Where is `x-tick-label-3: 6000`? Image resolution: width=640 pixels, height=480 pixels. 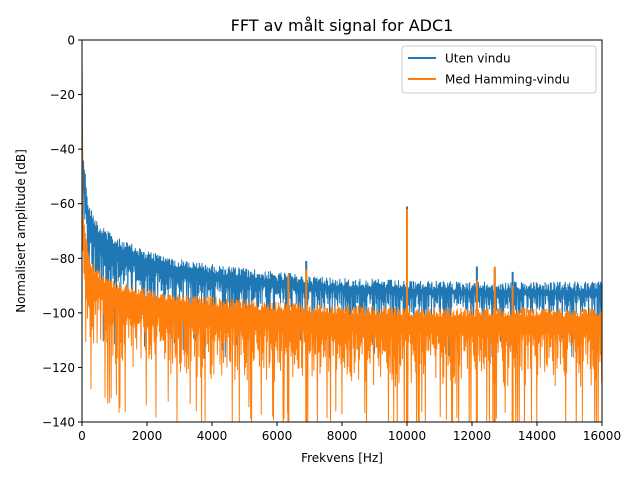 x-tick-label-3: 6000 is located at coordinates (277, 436).